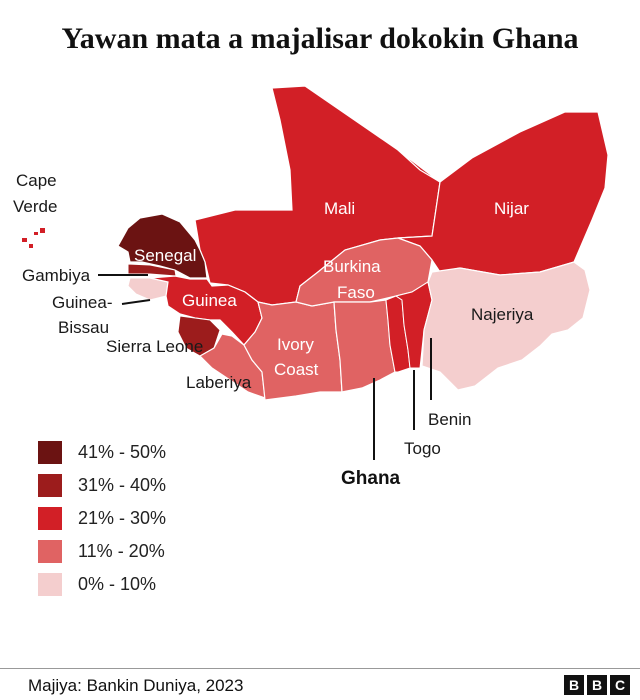 Image resolution: width=640 pixels, height=700 pixels. What do you see at coordinates (117, 584) in the screenshot?
I see `legend-label: 0% - 10%` at bounding box center [117, 584].